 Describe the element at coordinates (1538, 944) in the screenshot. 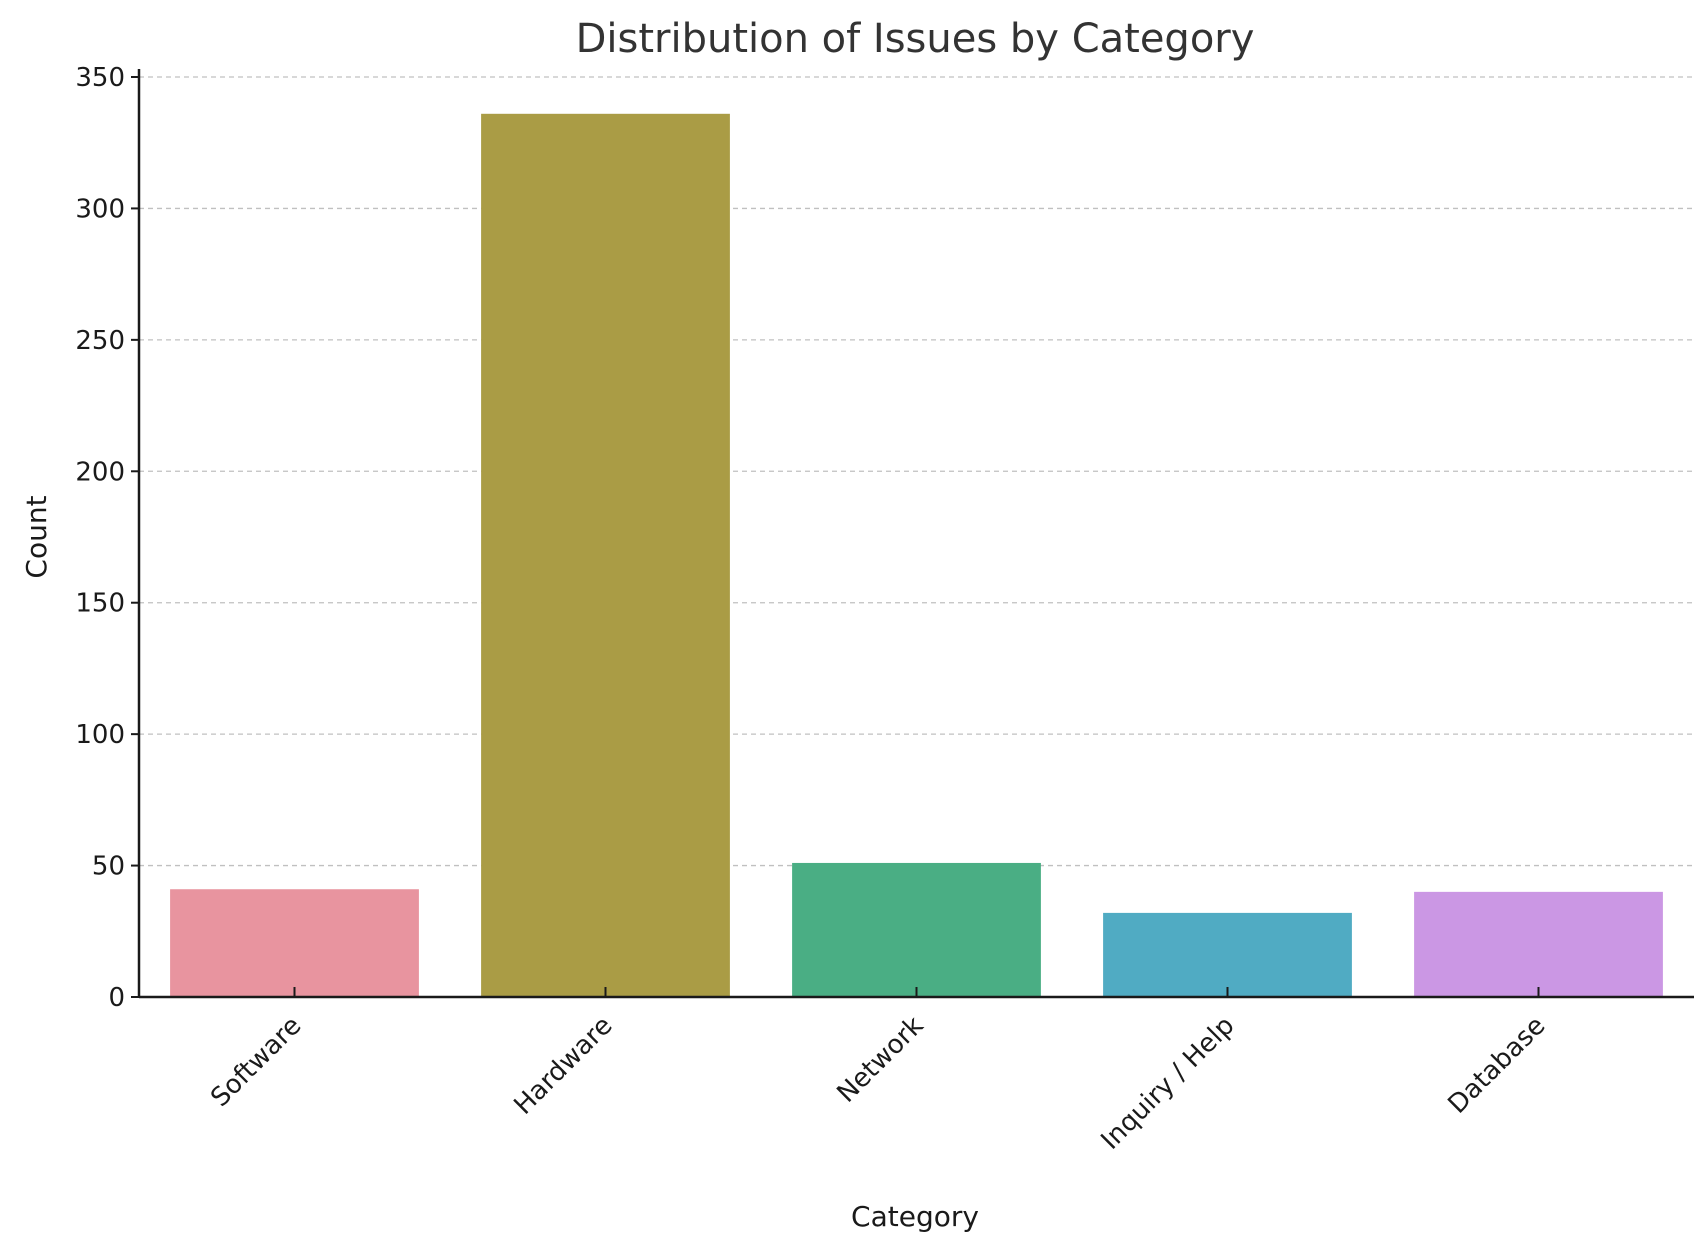

I see `bar-database` at that location.